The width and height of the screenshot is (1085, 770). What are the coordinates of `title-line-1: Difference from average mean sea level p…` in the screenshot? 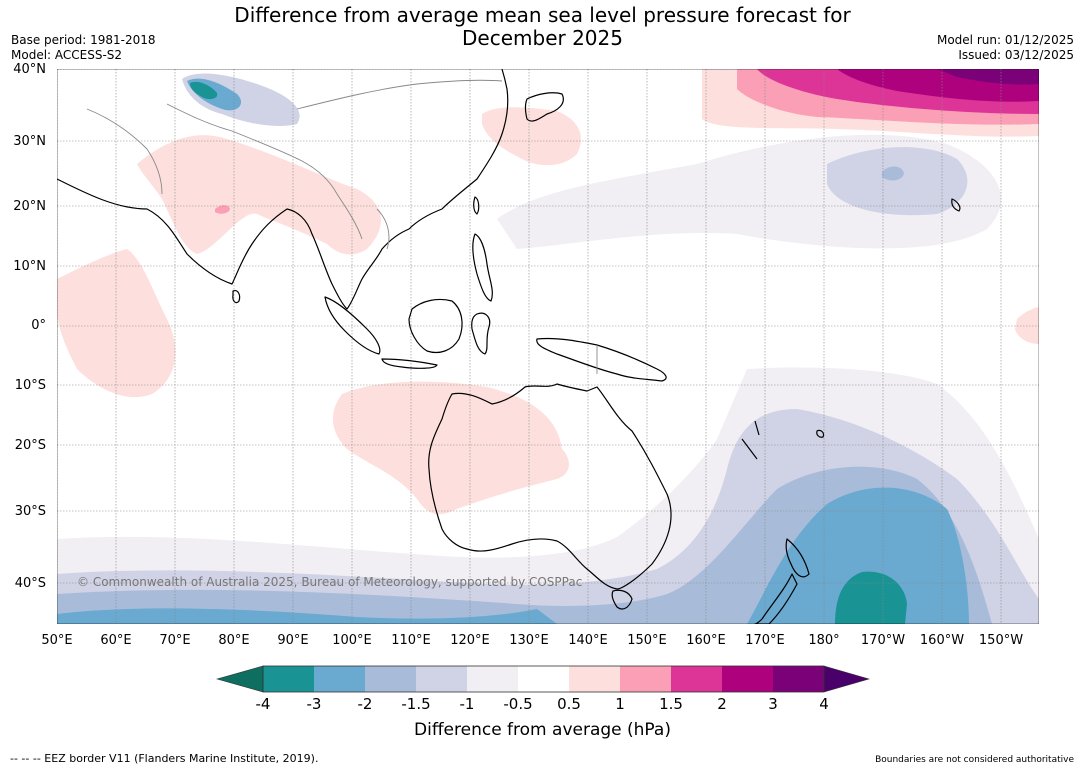 It's located at (542, 15).